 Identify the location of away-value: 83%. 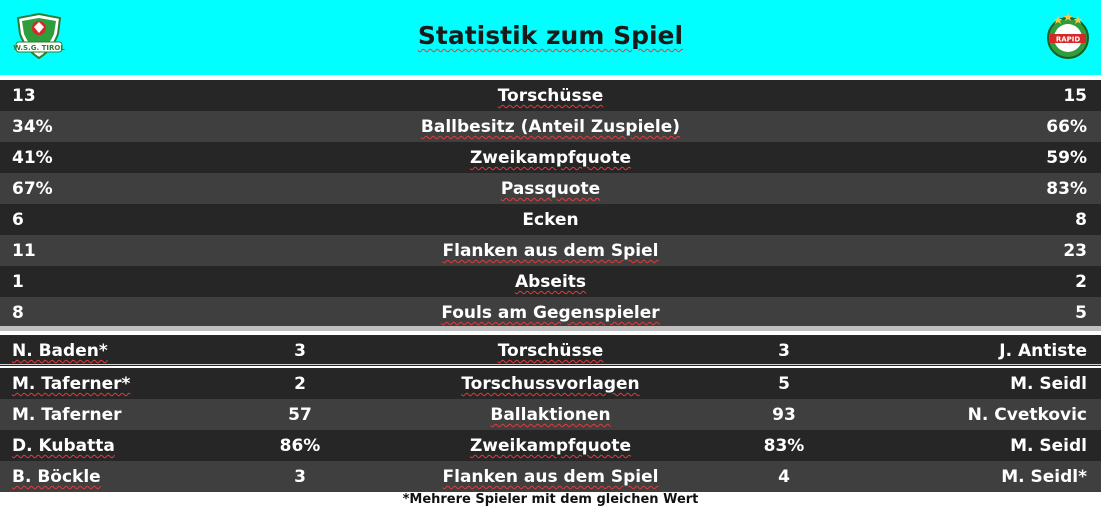
(1066, 189).